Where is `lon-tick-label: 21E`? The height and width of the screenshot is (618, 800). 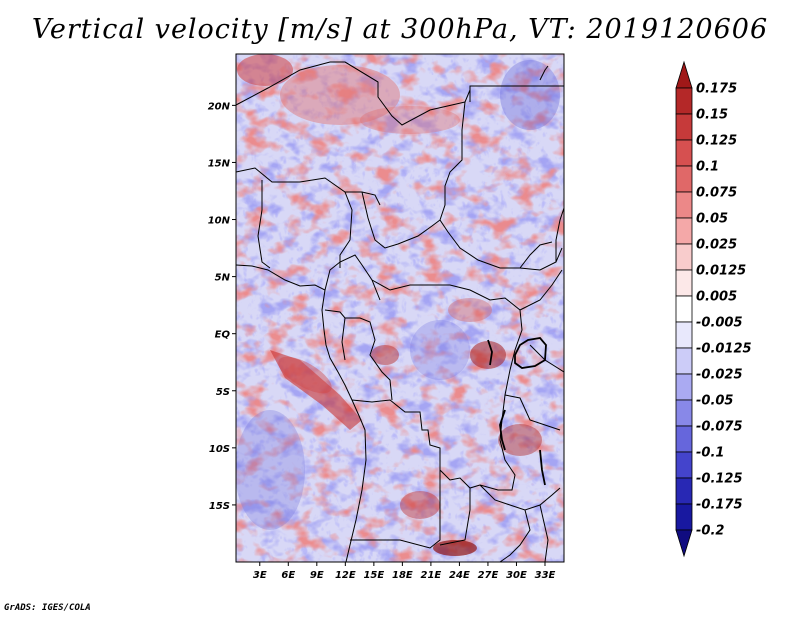 lon-tick-label: 21E is located at coordinates (431, 575).